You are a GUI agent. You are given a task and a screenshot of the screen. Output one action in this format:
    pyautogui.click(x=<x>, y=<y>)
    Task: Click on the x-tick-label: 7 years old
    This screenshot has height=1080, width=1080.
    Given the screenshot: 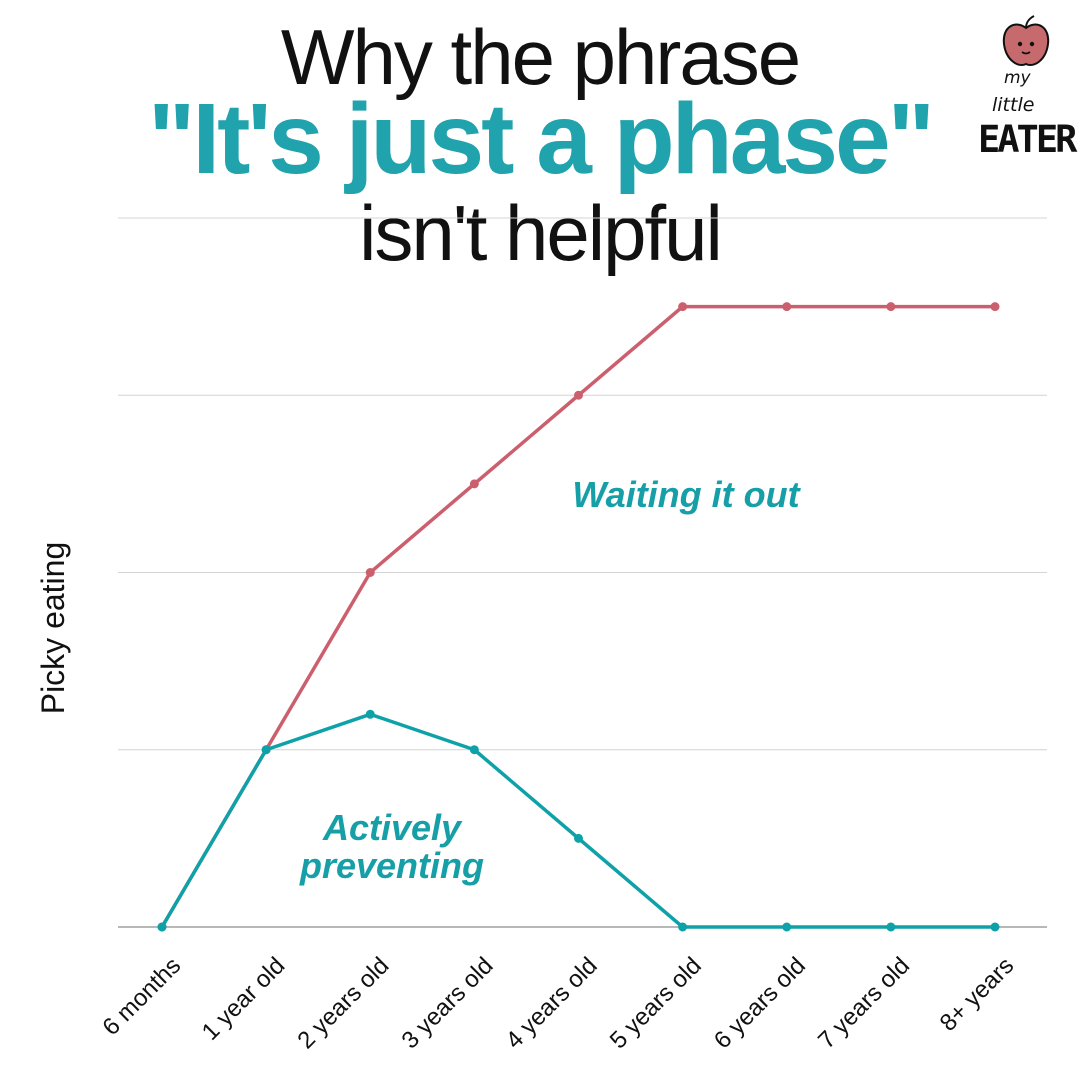 What is the action you would take?
    pyautogui.click(x=864, y=1003)
    